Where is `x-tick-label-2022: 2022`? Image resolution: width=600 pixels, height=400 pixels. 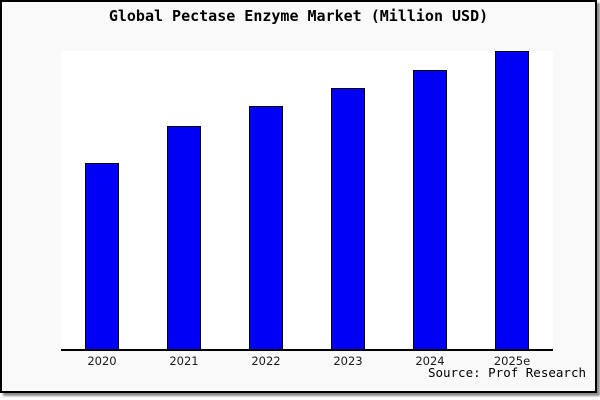
x-tick-label-2022: 2022 is located at coordinates (266, 361).